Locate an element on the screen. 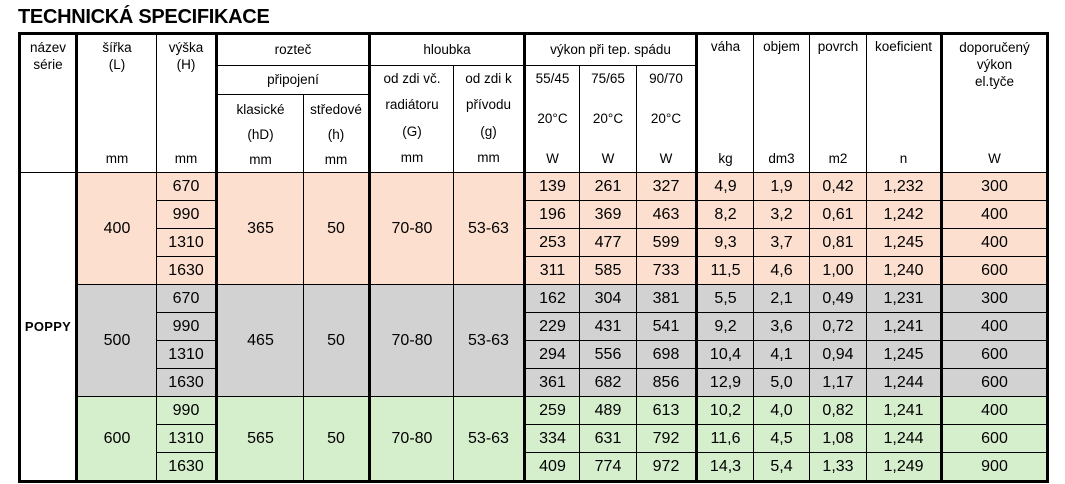 Image resolution: width=1065 pixels, height=484 pixels. surface-header-line: povrch is located at coordinates (838, 46).